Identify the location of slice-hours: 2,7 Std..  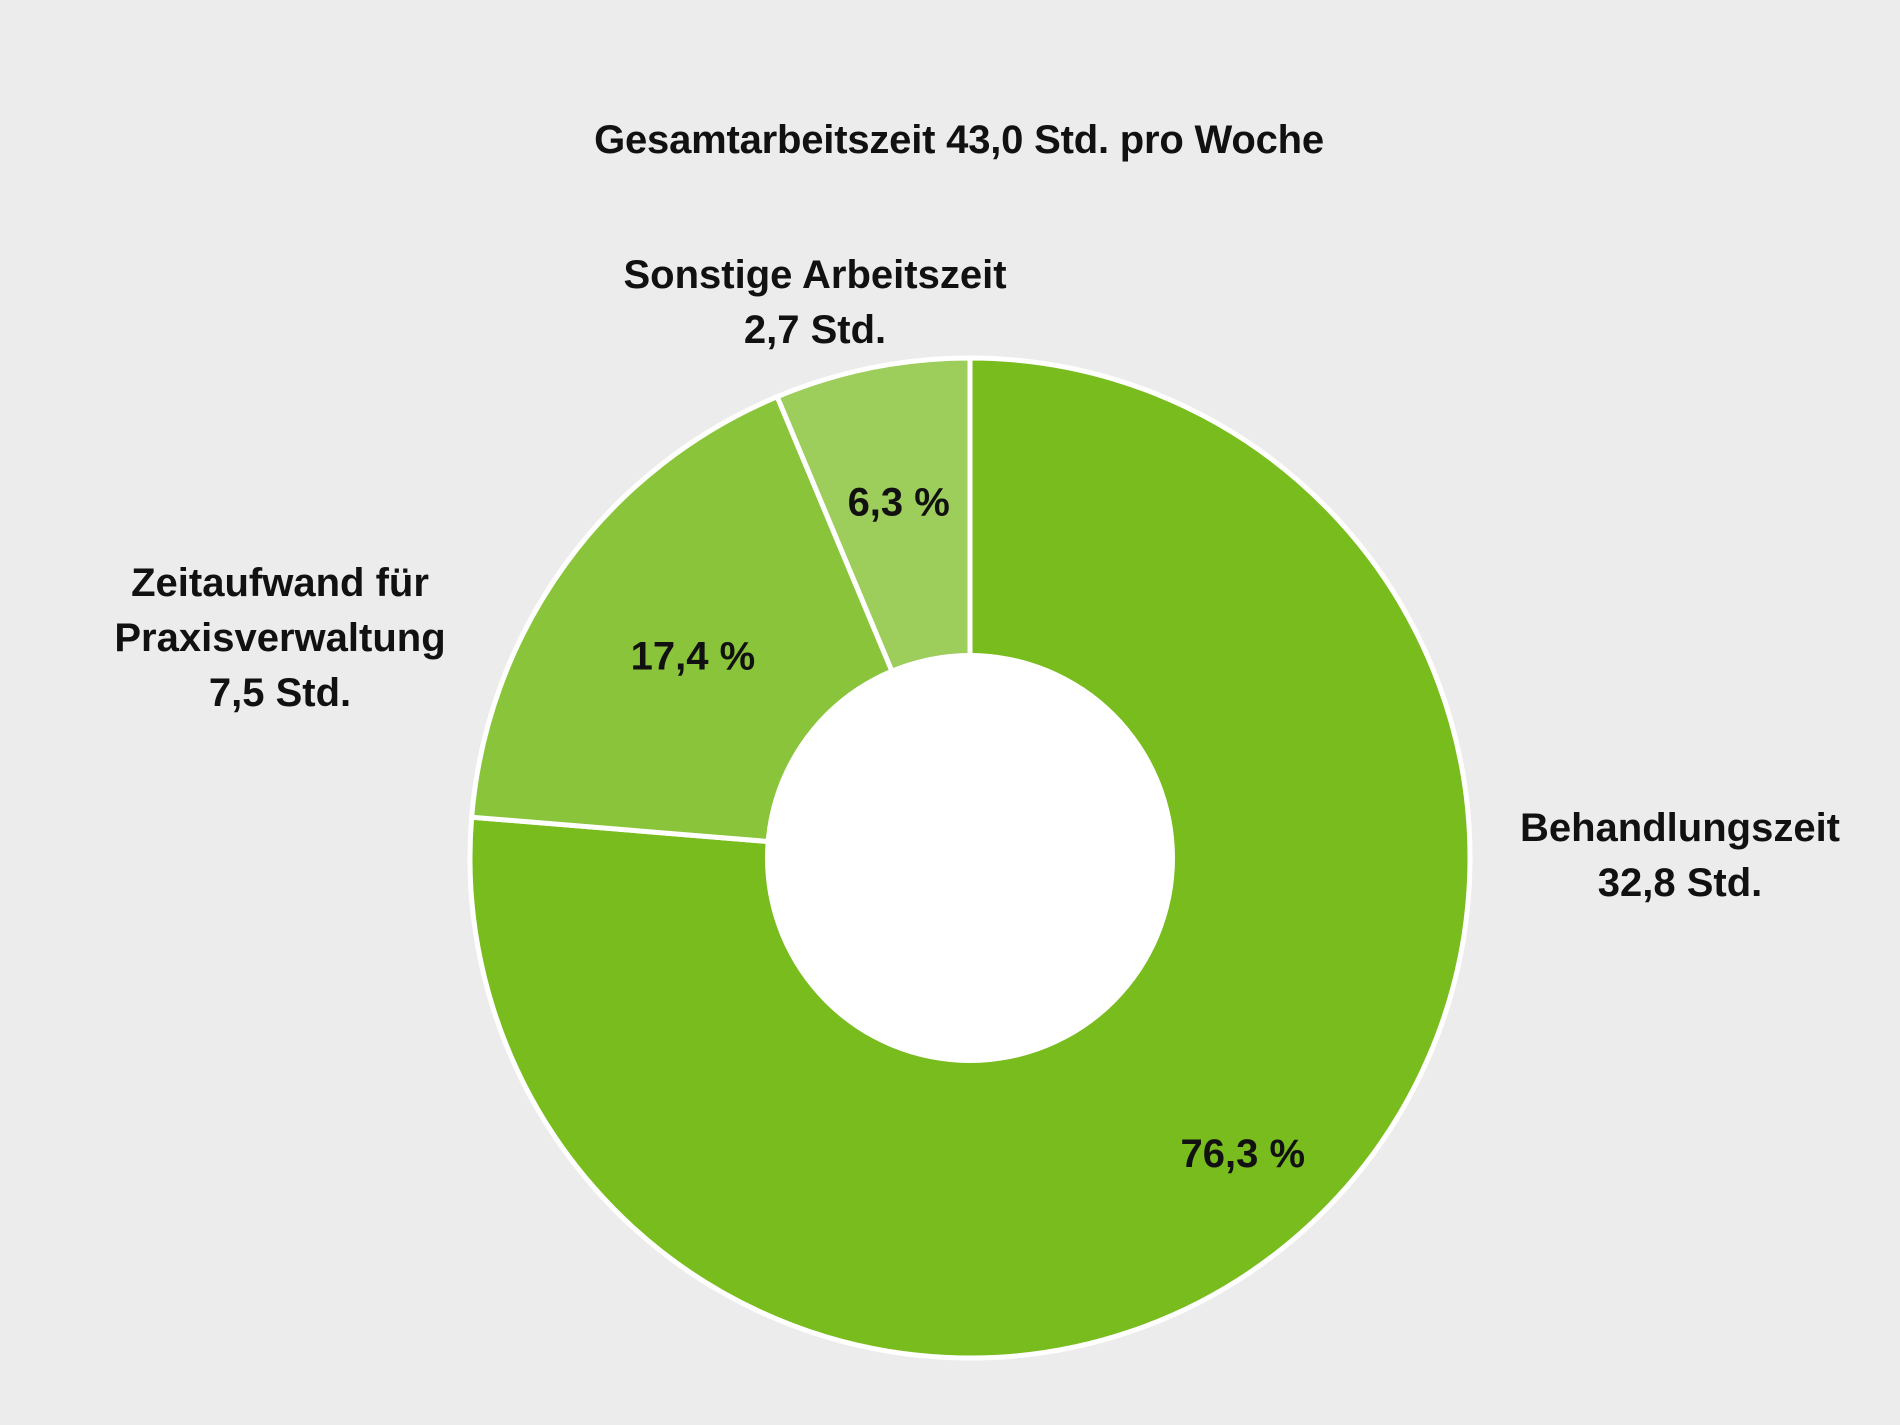
(815, 330).